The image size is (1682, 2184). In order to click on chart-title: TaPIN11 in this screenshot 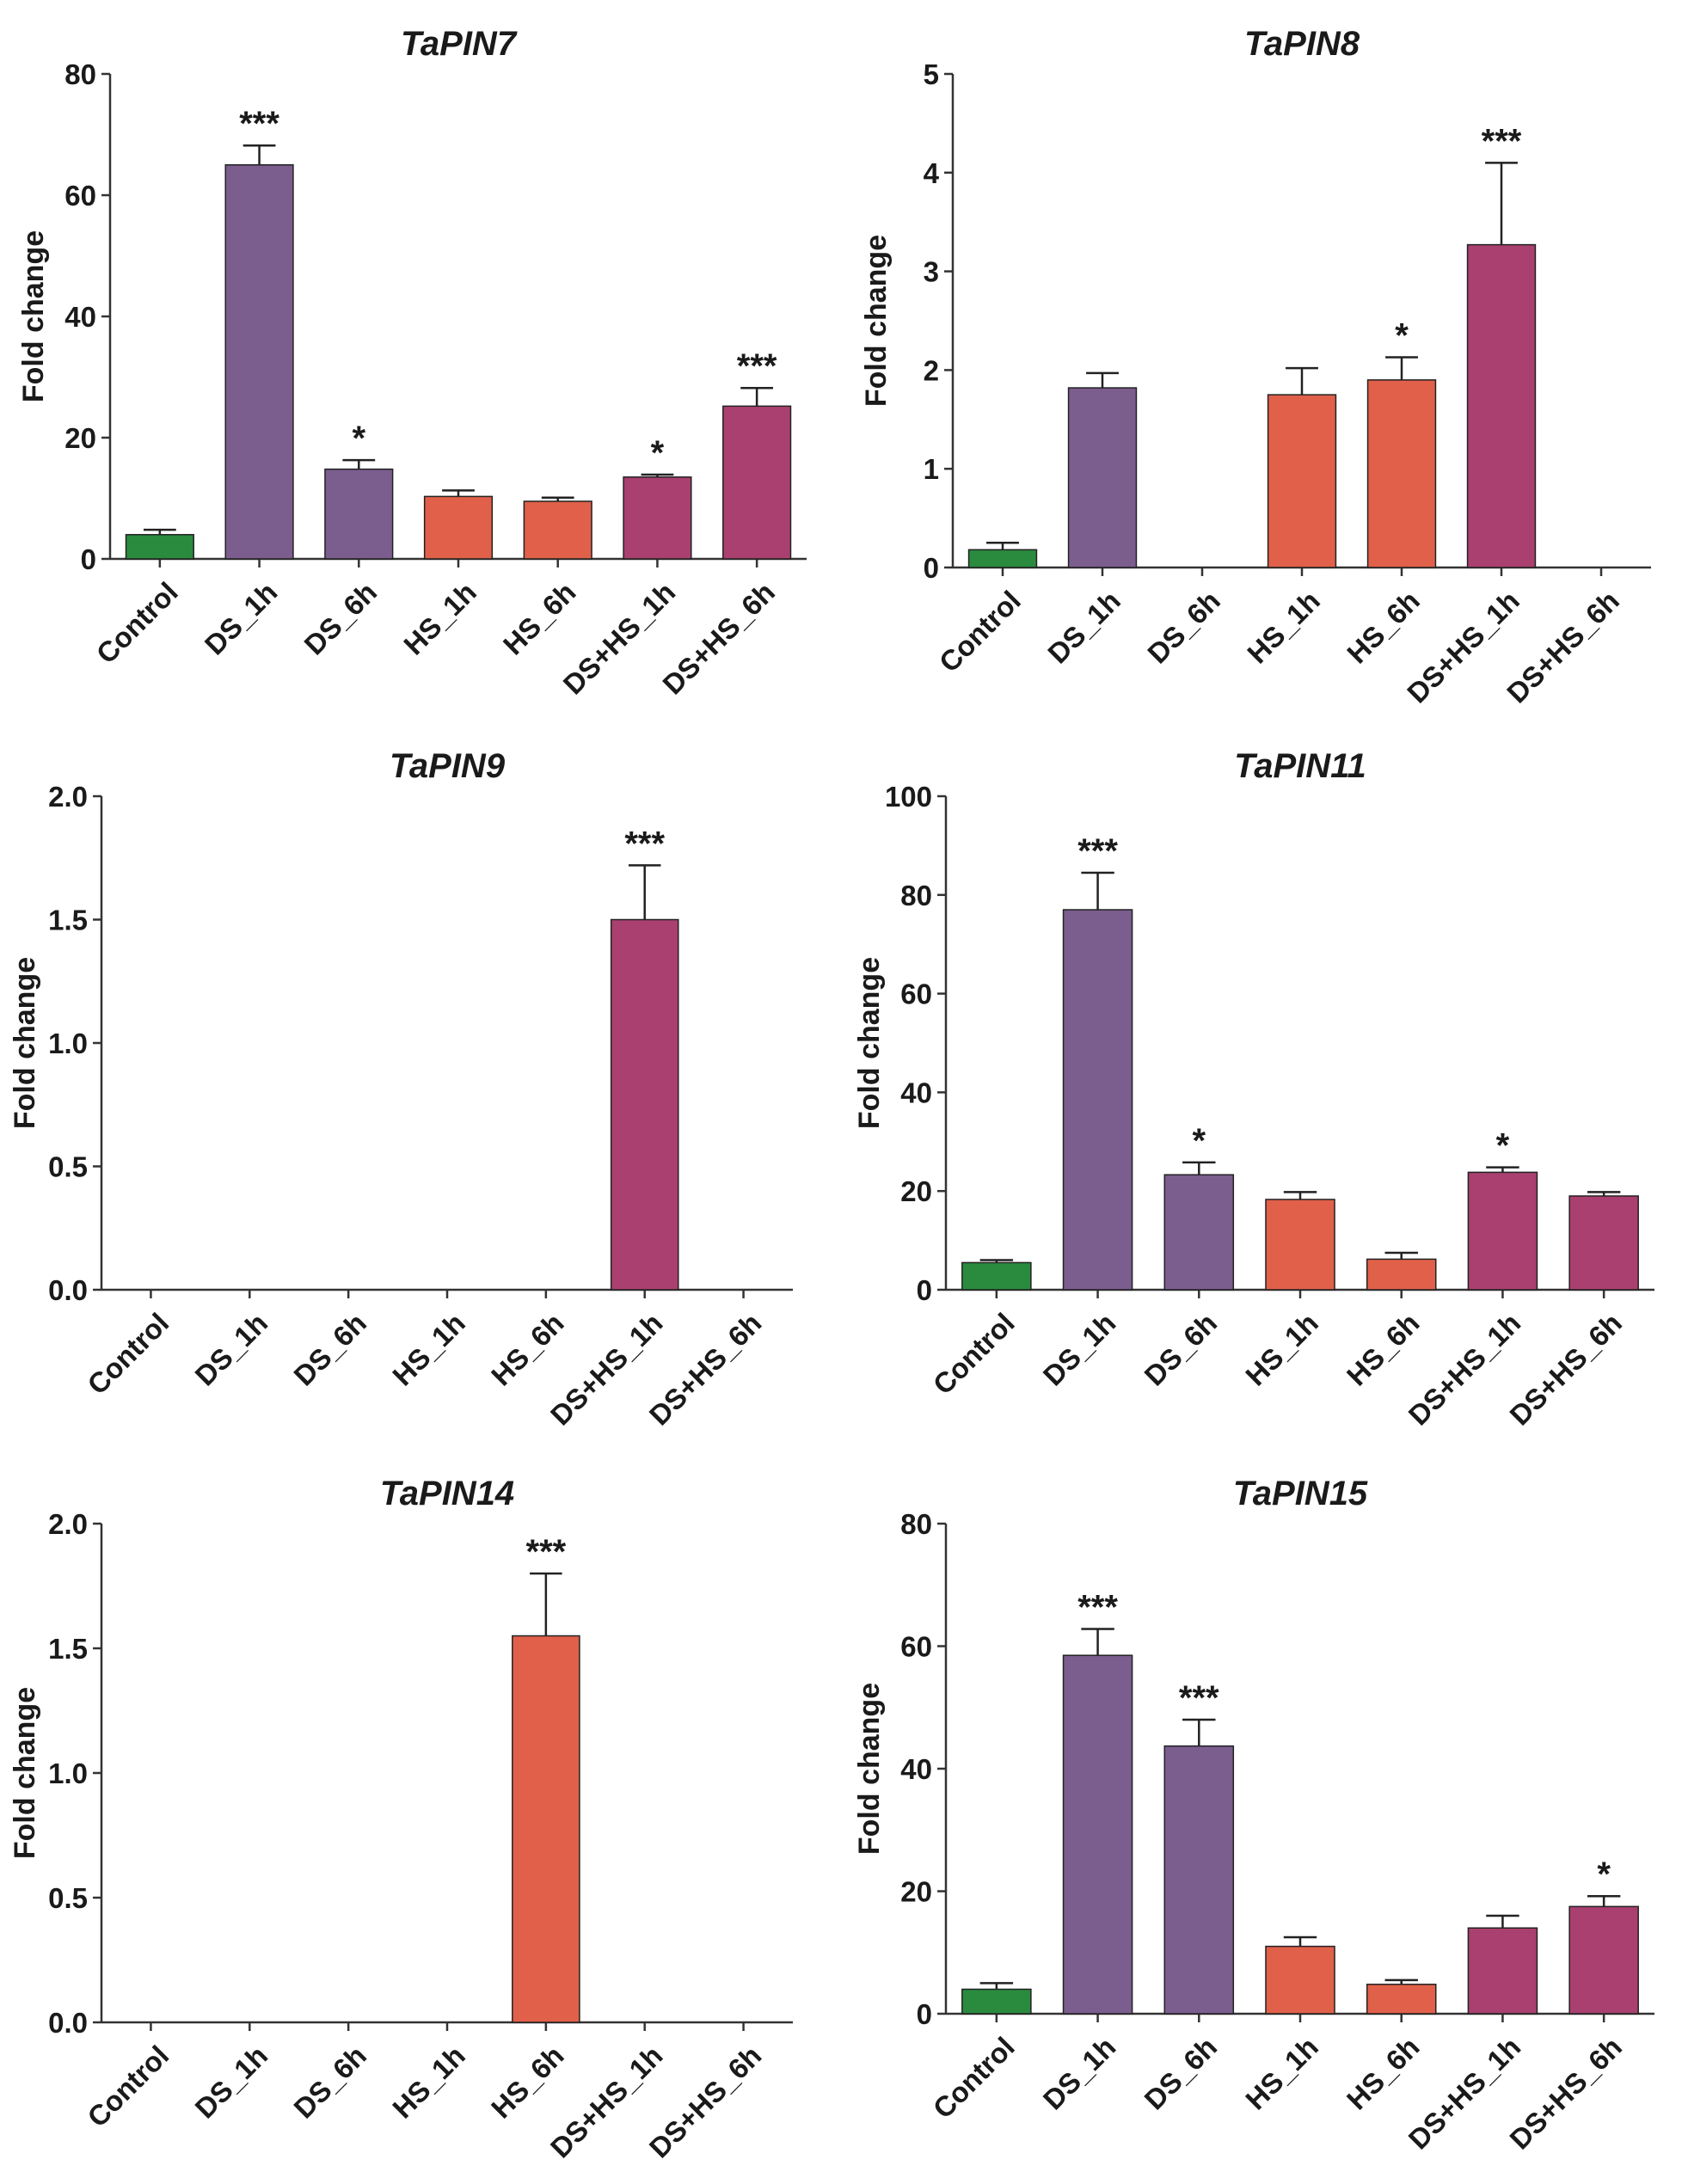, I will do `click(1300, 766)`.